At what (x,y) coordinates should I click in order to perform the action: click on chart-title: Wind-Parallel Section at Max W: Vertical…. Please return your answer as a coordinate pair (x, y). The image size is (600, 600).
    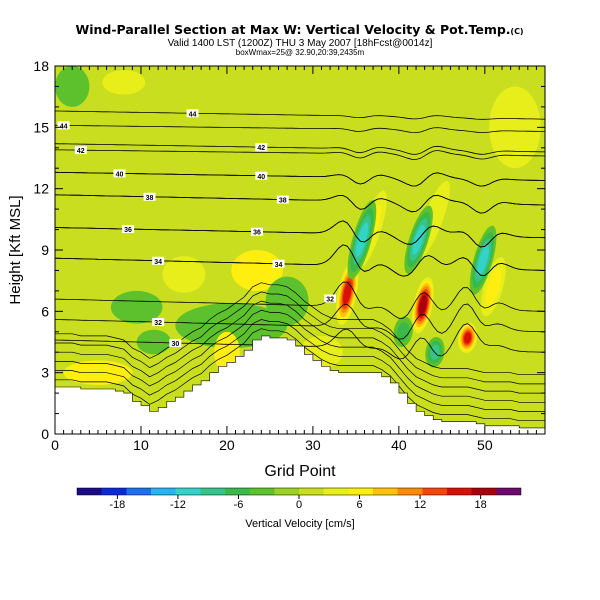
    Looking at the image, I should click on (292, 29).